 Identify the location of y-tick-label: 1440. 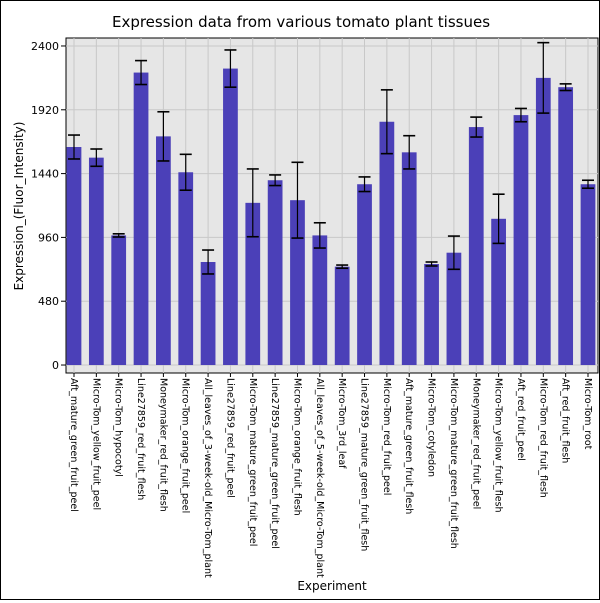
(45, 174).